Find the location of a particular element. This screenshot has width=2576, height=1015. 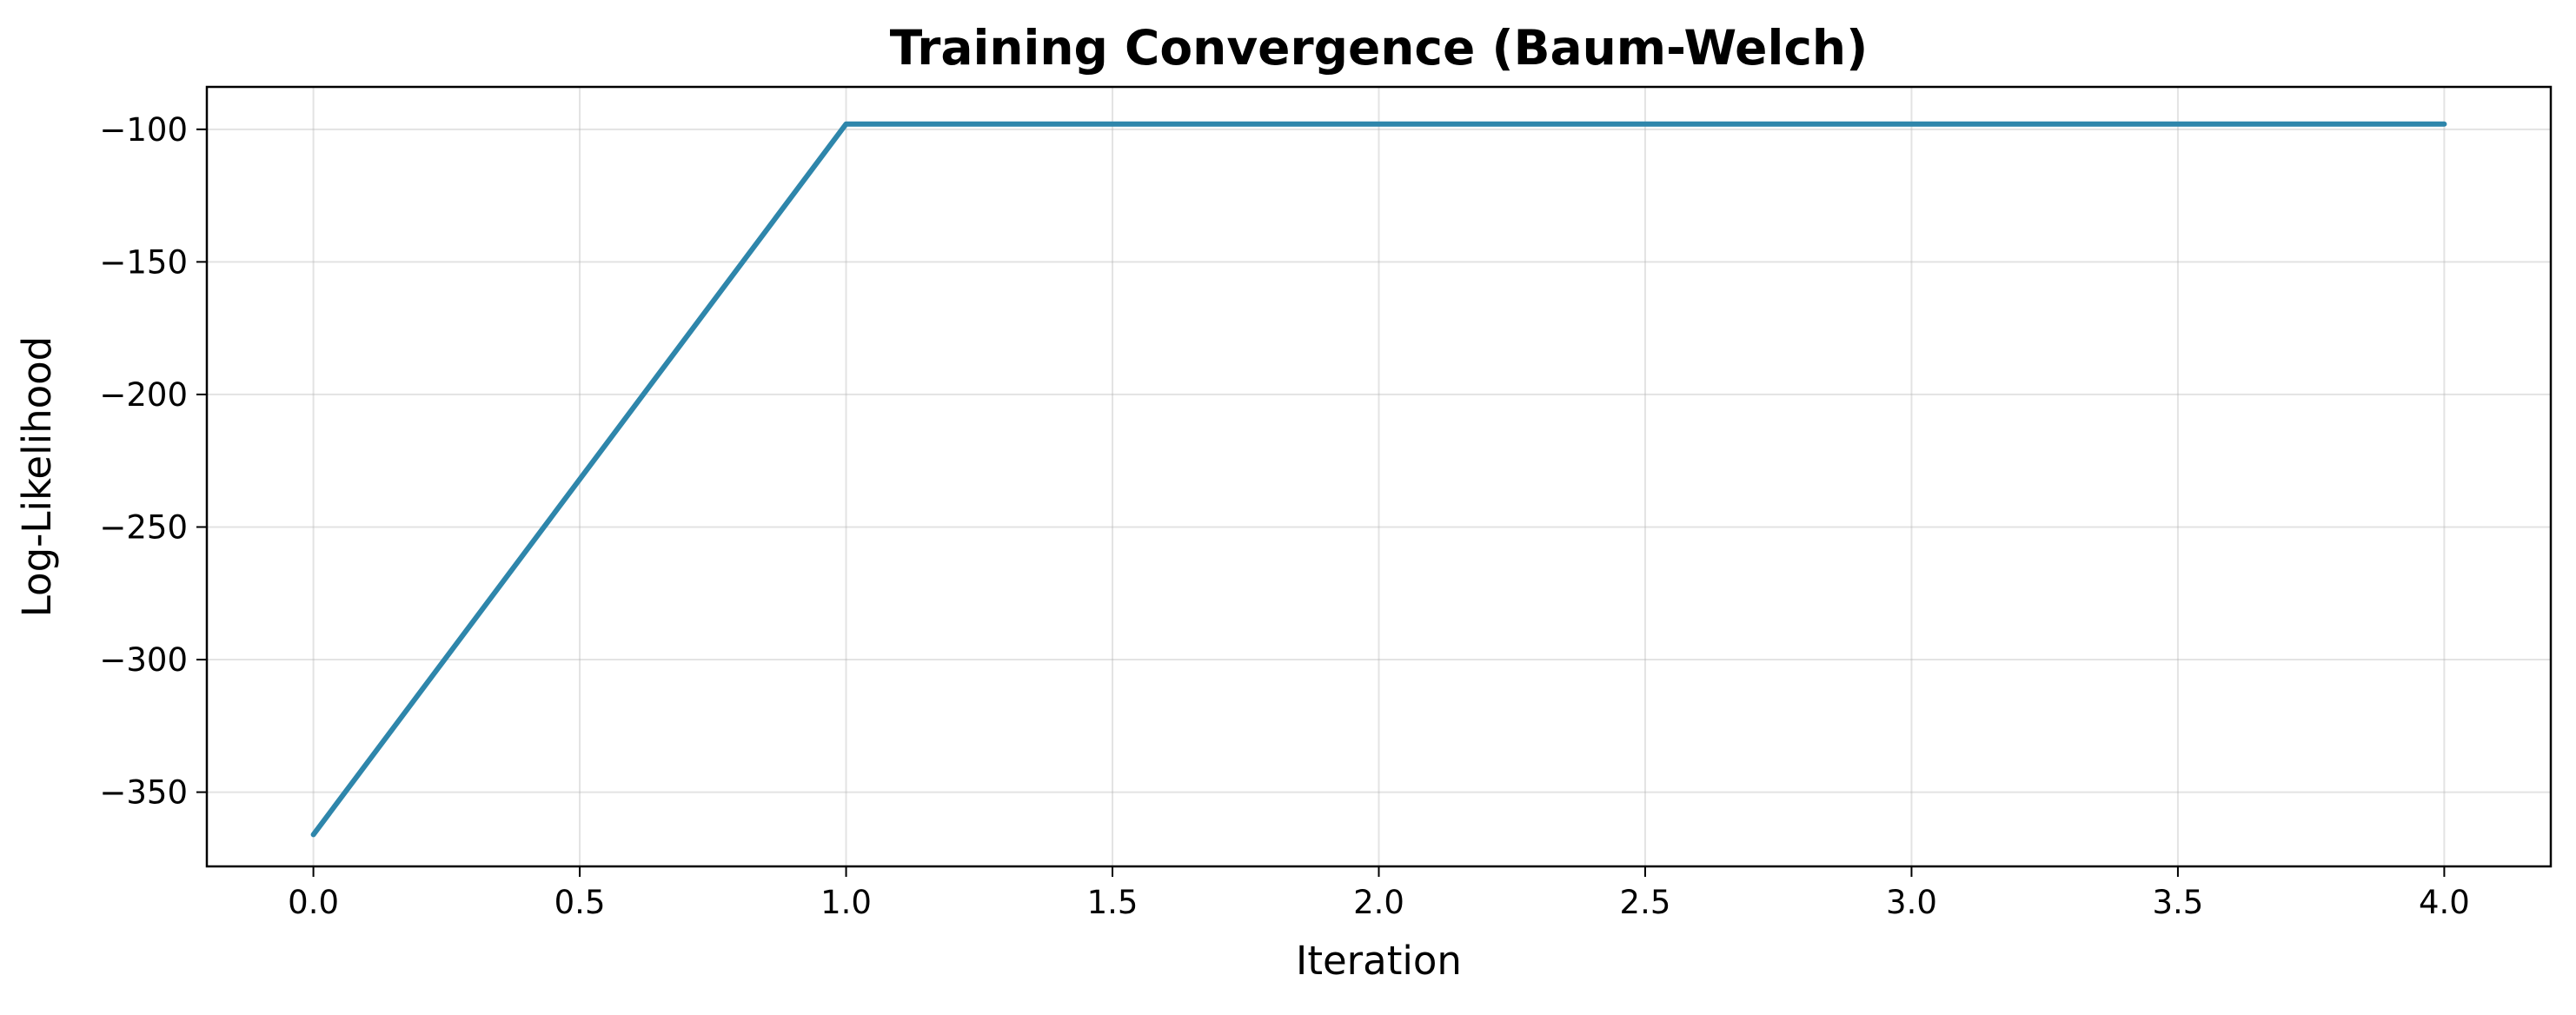

x-tick-label: 0.0 is located at coordinates (313, 902).